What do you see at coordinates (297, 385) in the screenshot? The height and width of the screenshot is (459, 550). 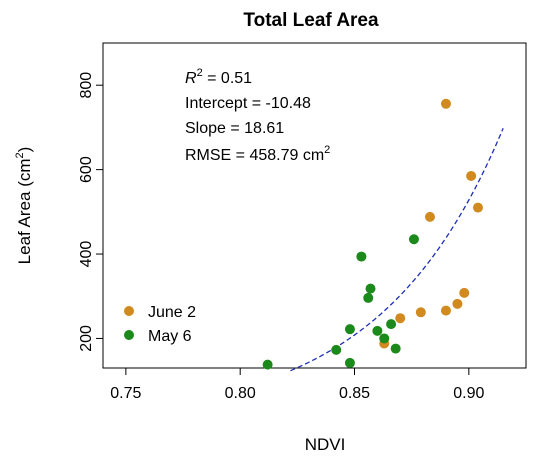 I see `x-axis: 0.75 0.80 0.85 0.90` at bounding box center [297, 385].